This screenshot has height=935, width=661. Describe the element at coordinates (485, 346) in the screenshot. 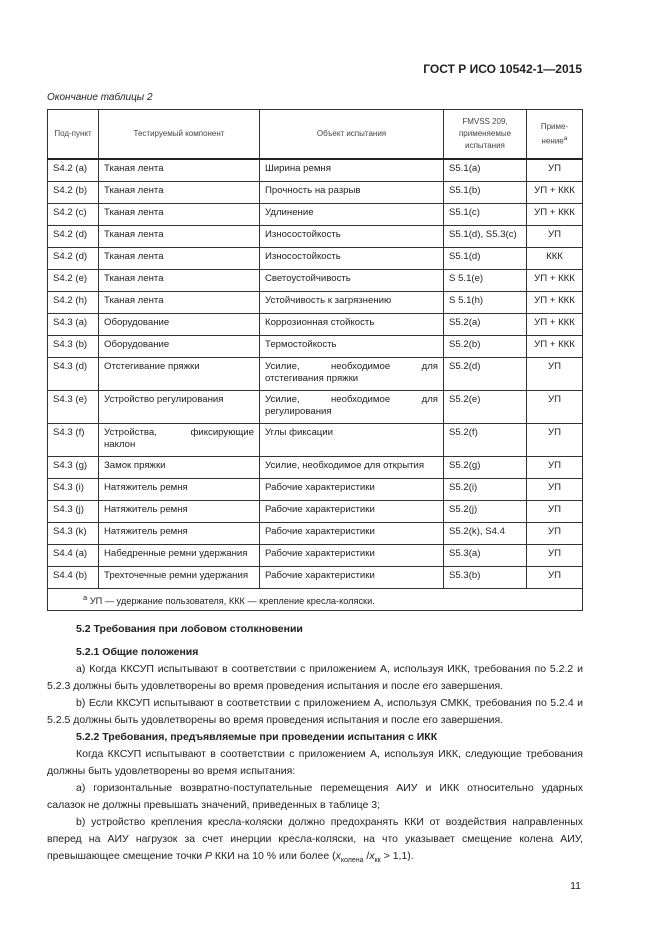

I see `fmvss-cell: S5.2(b)` at that location.